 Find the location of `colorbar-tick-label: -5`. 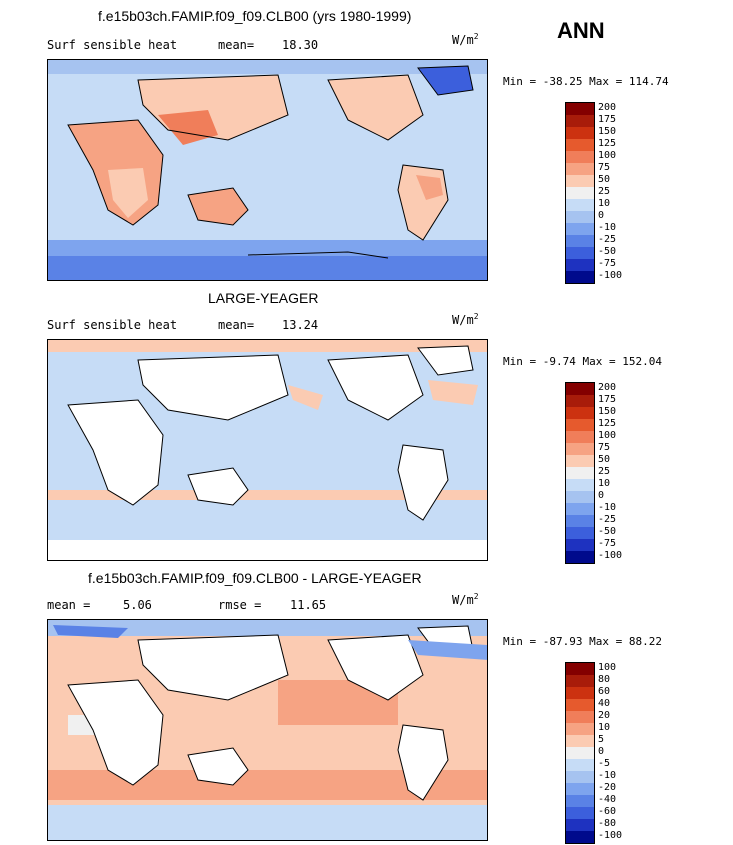

colorbar-tick-label: -5 is located at coordinates (604, 763).